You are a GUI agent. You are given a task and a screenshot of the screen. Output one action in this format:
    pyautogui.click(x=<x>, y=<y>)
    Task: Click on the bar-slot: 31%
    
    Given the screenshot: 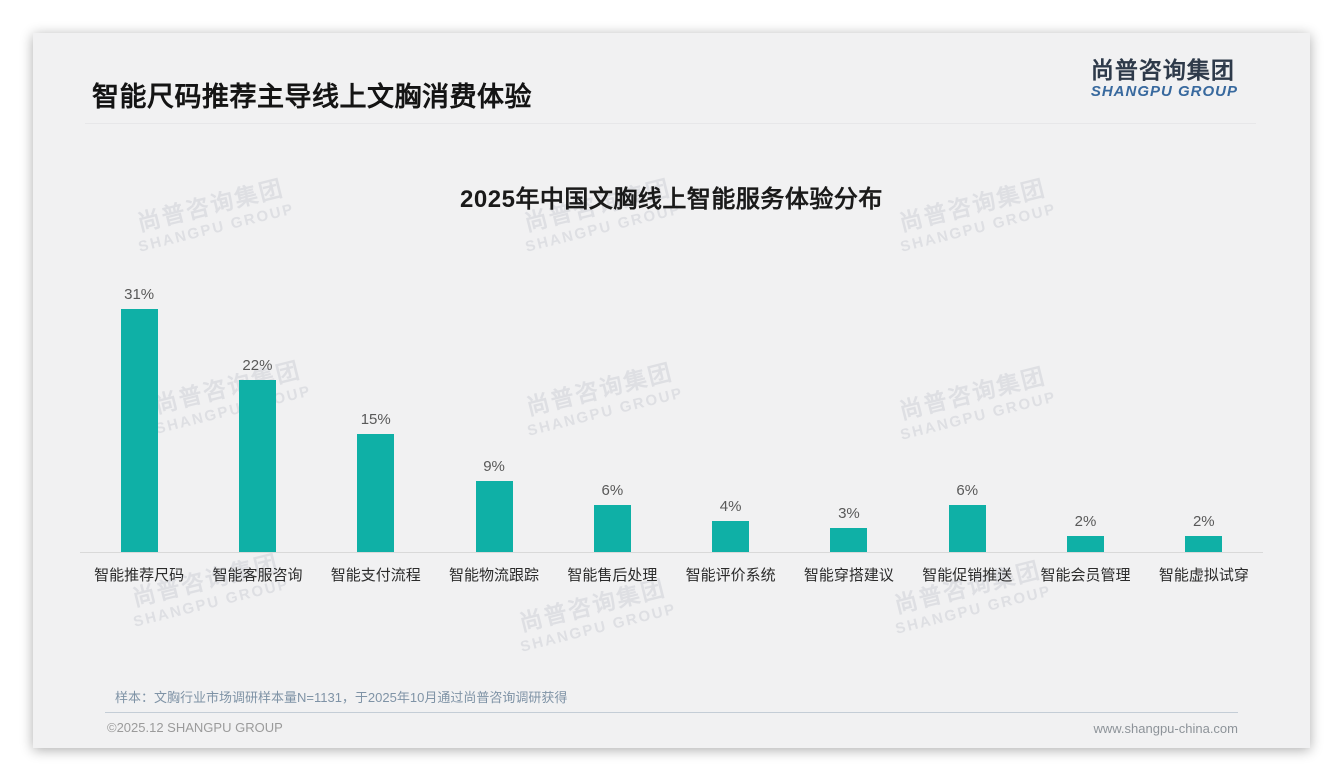 What is the action you would take?
    pyautogui.click(x=139, y=412)
    